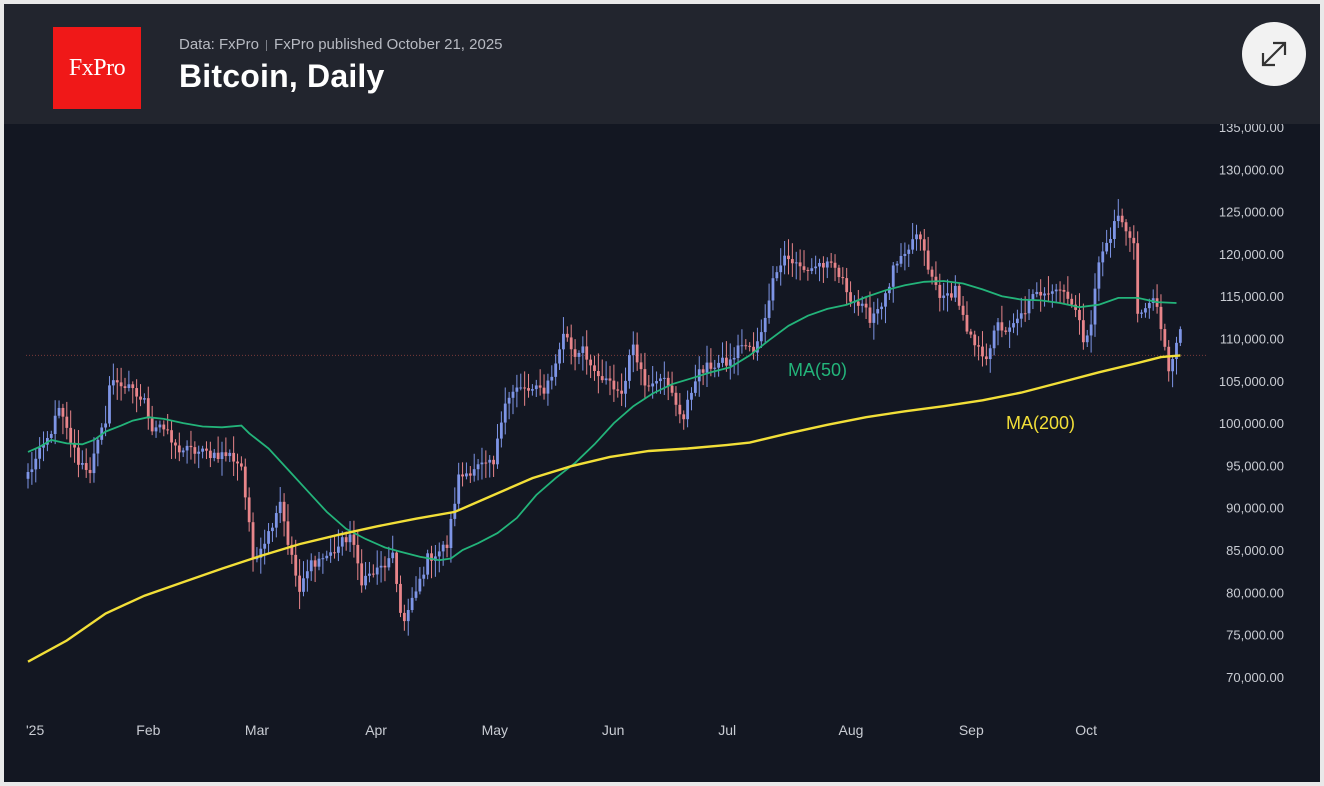 This screenshot has width=1324, height=786. I want to click on y-tick-label: 95,000.00, so click(1255, 465).